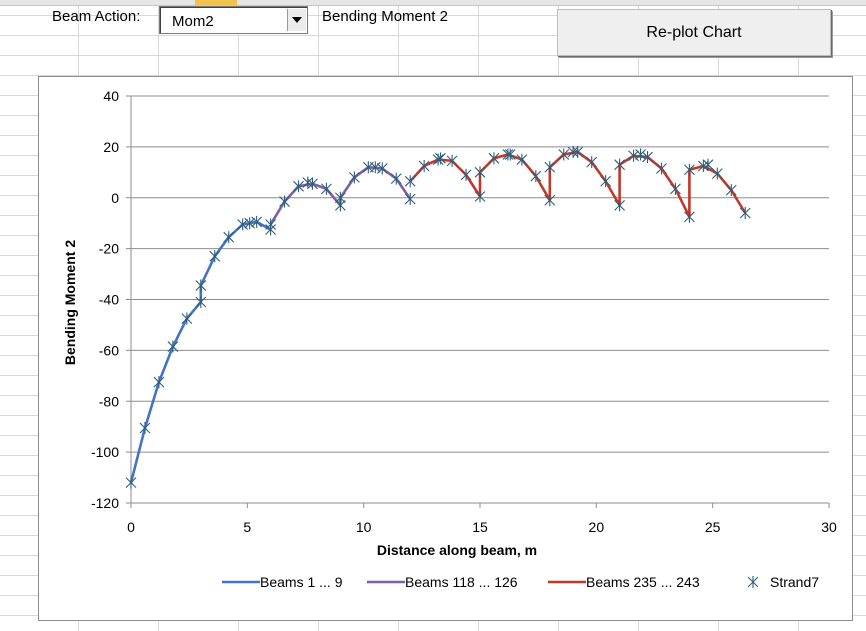  What do you see at coordinates (643, 582) in the screenshot?
I see `legend-label: Beams 235 ... 243` at bounding box center [643, 582].